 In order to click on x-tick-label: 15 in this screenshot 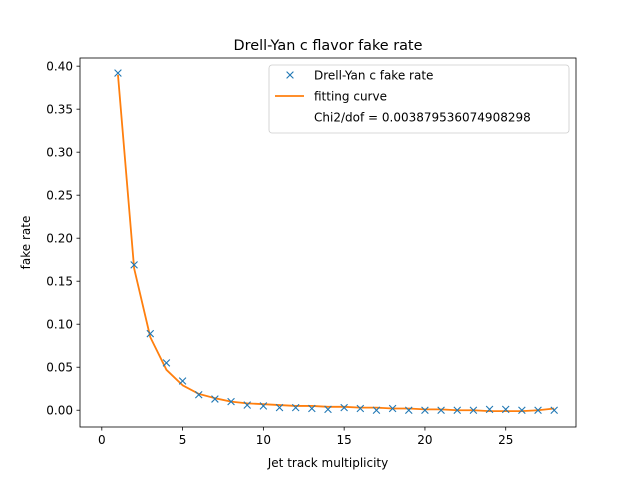, I will do `click(344, 440)`.